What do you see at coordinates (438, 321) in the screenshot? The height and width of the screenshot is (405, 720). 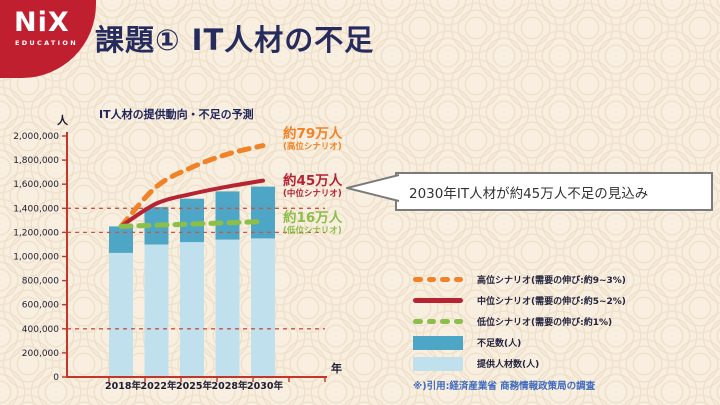 I see `low-scenario-dashed-line-swatch` at bounding box center [438, 321].